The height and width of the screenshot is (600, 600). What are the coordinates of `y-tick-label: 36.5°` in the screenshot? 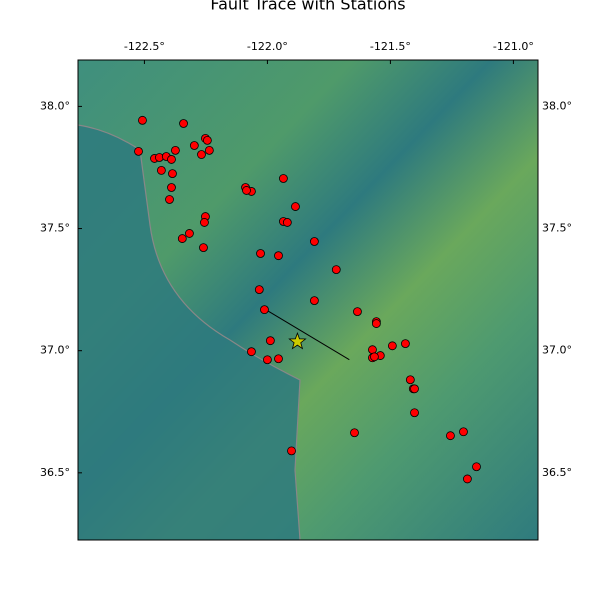 It's located at (55, 472).